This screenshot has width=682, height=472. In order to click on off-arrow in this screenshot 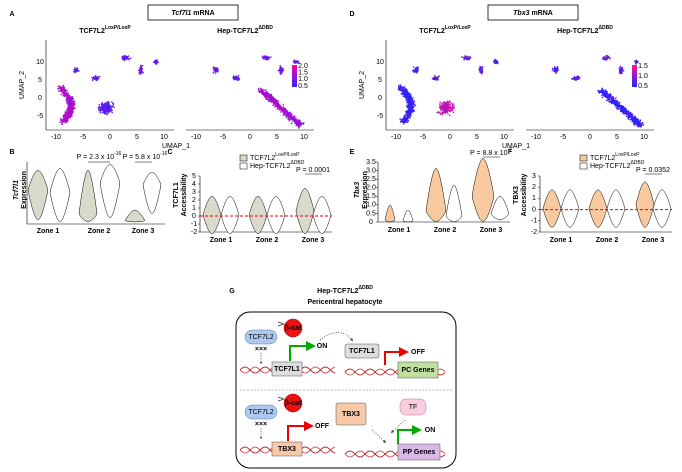, I will do `click(300, 431)`.